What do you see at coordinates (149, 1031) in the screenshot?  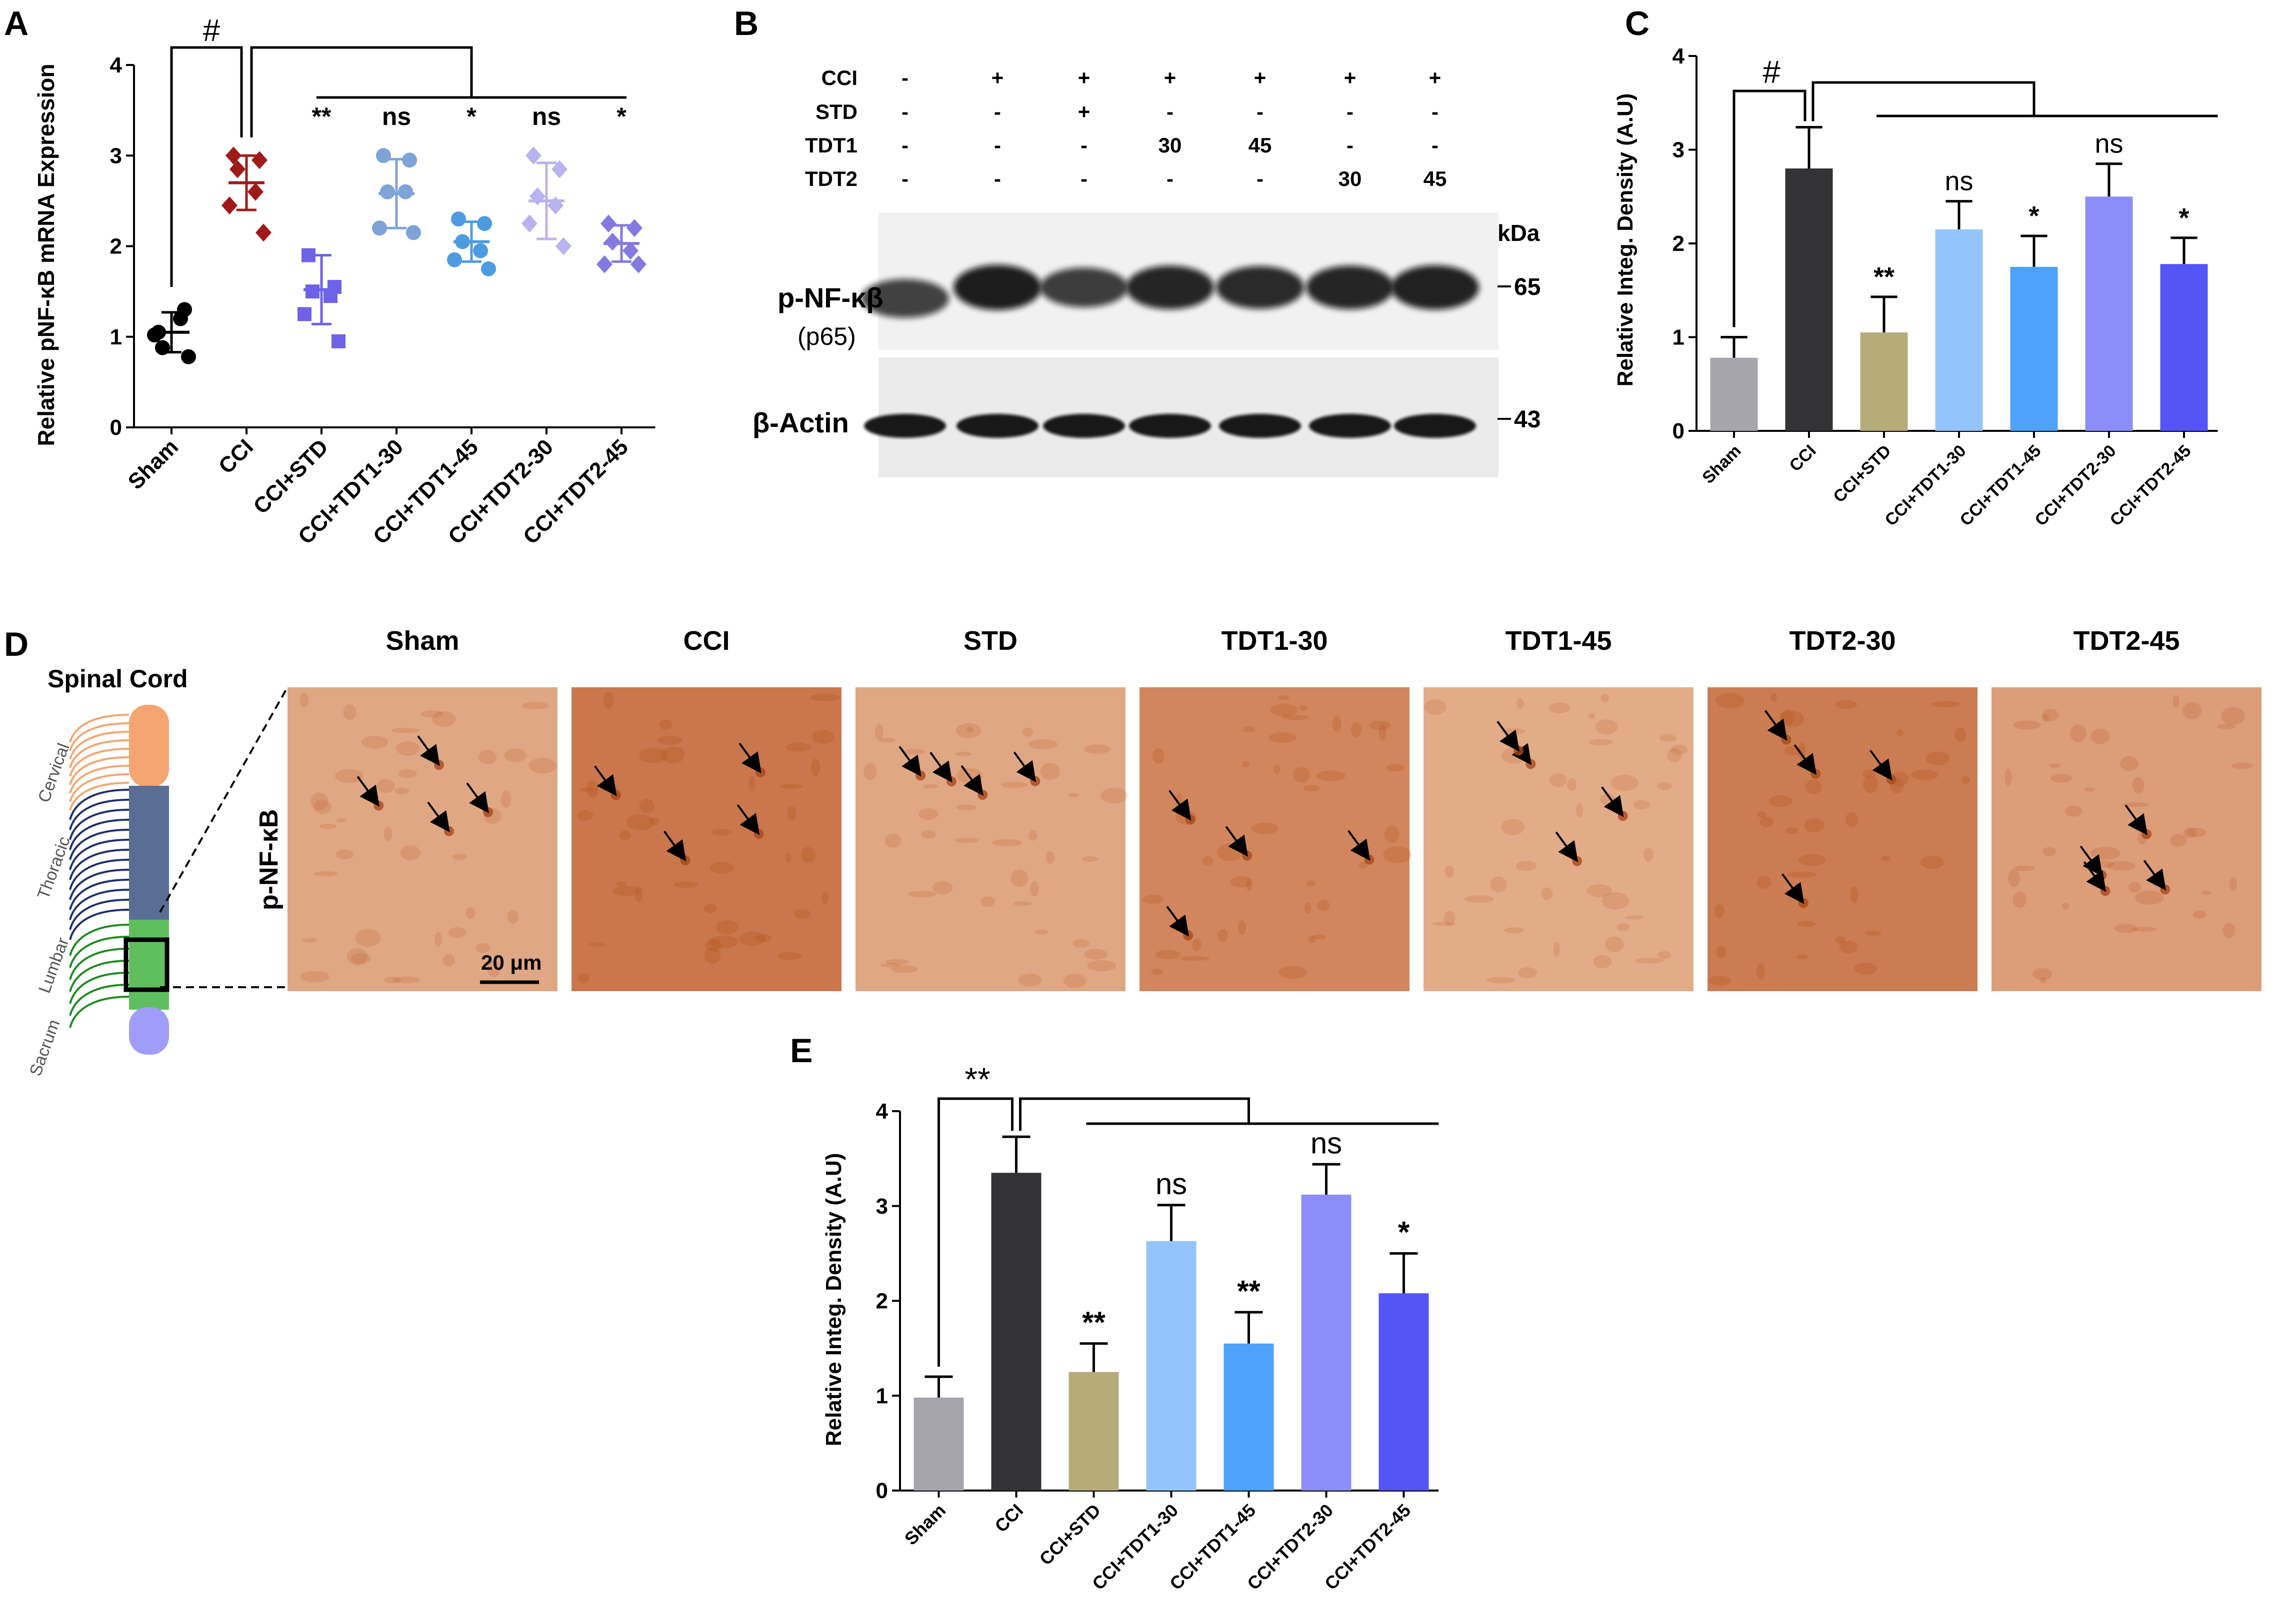 I see `sacrum-segment` at bounding box center [149, 1031].